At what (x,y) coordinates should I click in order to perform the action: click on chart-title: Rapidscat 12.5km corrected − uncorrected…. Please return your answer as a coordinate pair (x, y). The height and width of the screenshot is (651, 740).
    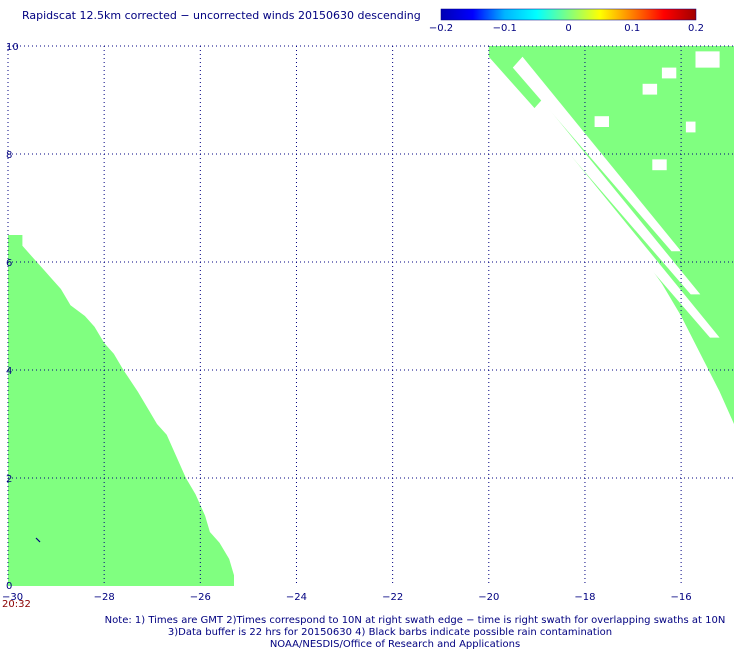
    Looking at the image, I should click on (221, 15).